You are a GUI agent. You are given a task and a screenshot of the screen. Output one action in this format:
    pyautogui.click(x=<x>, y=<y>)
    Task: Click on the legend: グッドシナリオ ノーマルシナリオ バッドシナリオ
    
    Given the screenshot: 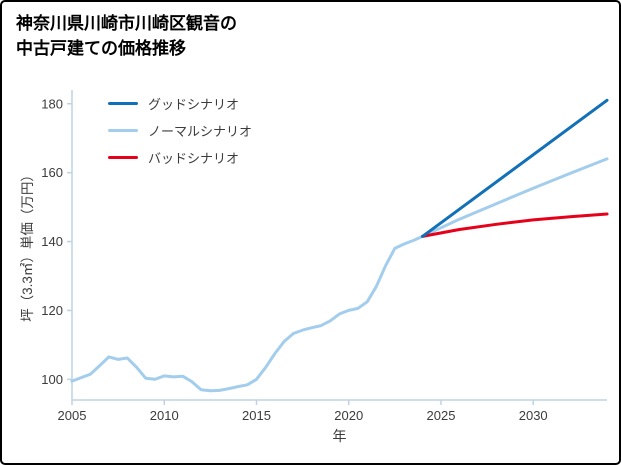 What is the action you would take?
    pyautogui.click(x=180, y=130)
    